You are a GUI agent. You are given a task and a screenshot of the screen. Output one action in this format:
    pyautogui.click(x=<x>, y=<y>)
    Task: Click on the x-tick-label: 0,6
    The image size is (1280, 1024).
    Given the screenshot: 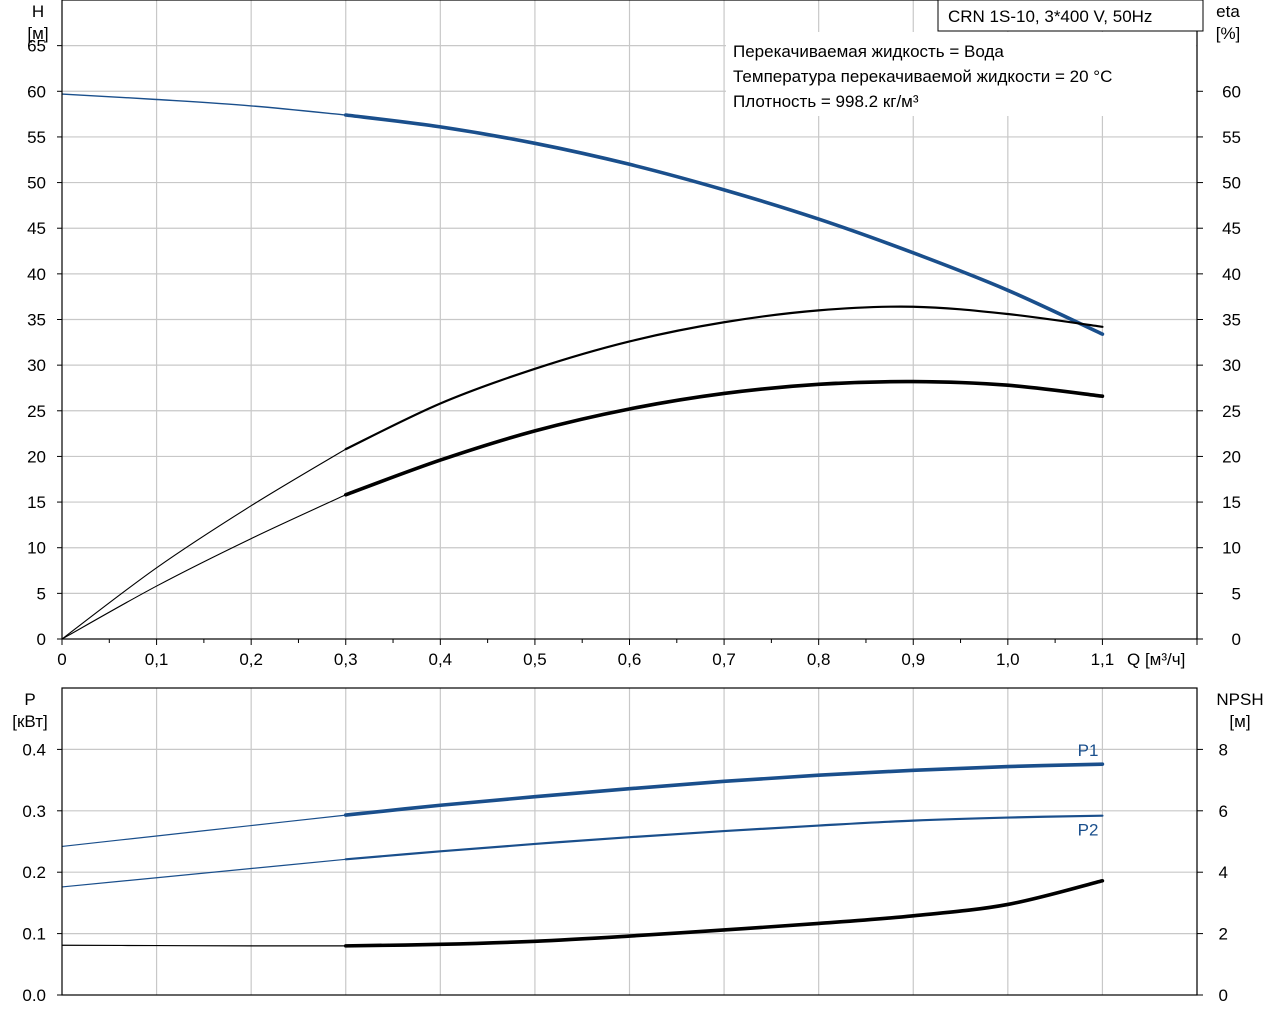 What is the action you would take?
    pyautogui.click(x=630, y=659)
    